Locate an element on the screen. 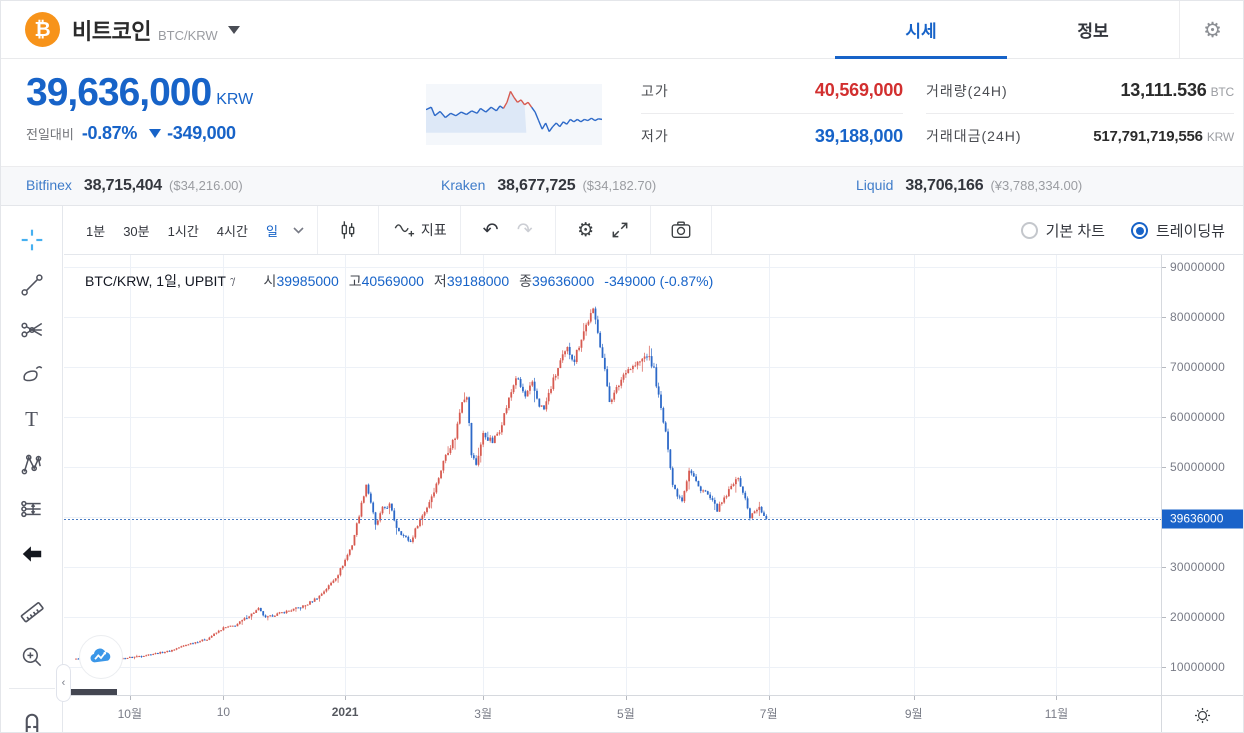  low-label: 저가 is located at coordinates (655, 136).